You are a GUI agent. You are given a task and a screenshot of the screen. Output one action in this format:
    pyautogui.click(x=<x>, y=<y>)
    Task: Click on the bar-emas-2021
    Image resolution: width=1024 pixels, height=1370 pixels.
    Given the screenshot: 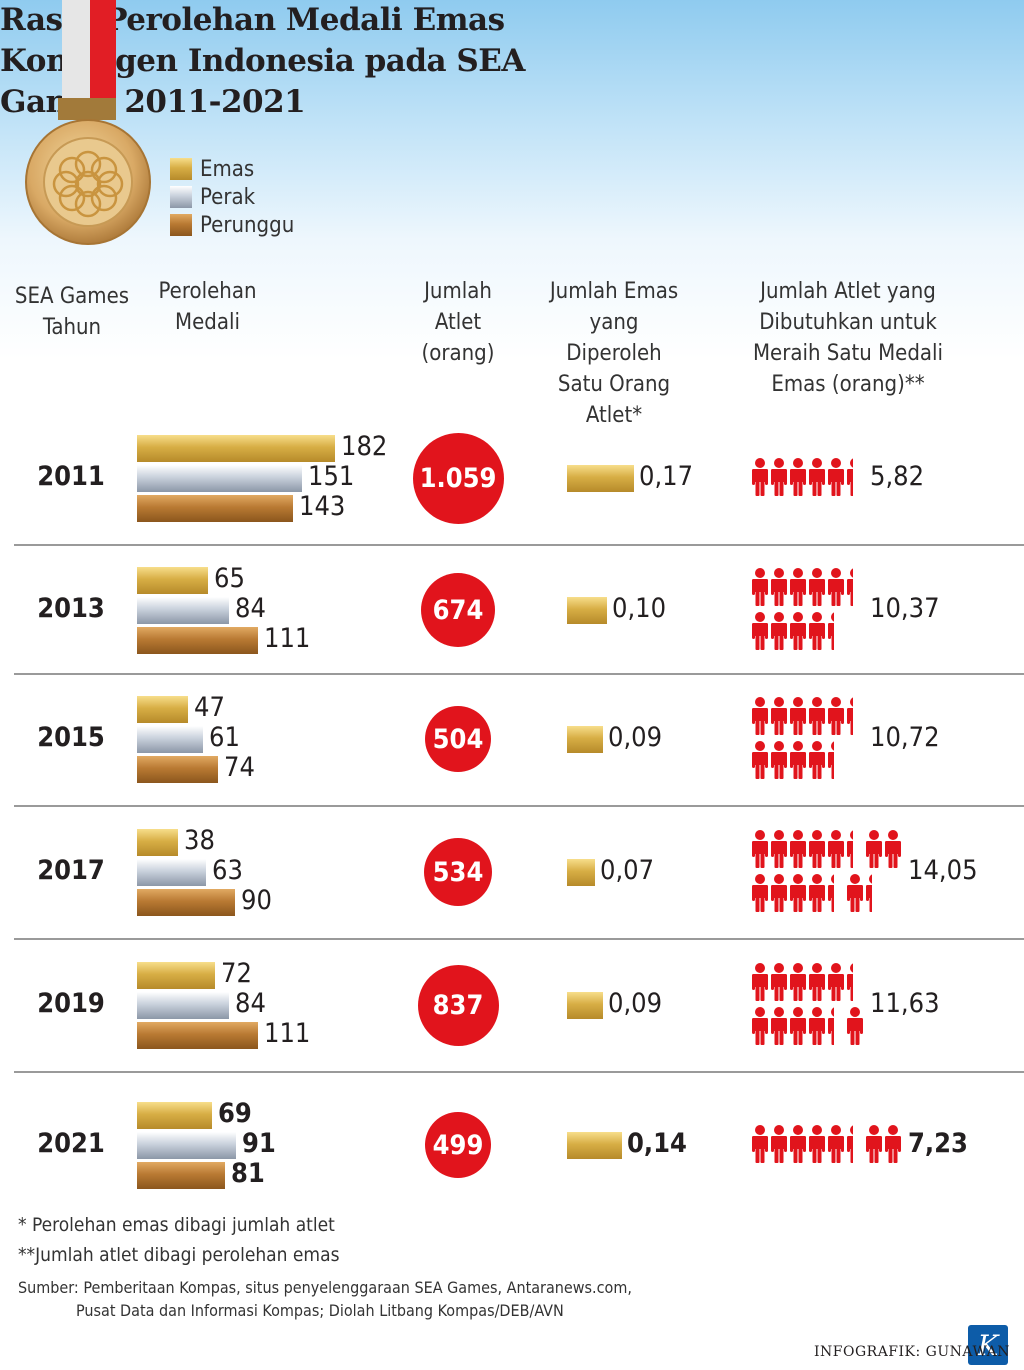 What is the action you would take?
    pyautogui.click(x=174, y=1115)
    